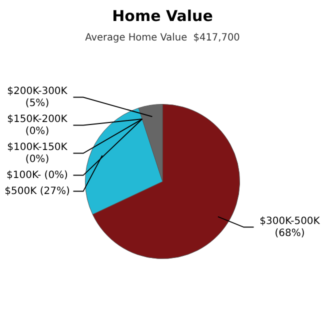 Image resolution: width=325 pixels, height=325 pixels. Describe the element at coordinates (37, 119) in the screenshot. I see `category-label: $150K-200K` at that location.